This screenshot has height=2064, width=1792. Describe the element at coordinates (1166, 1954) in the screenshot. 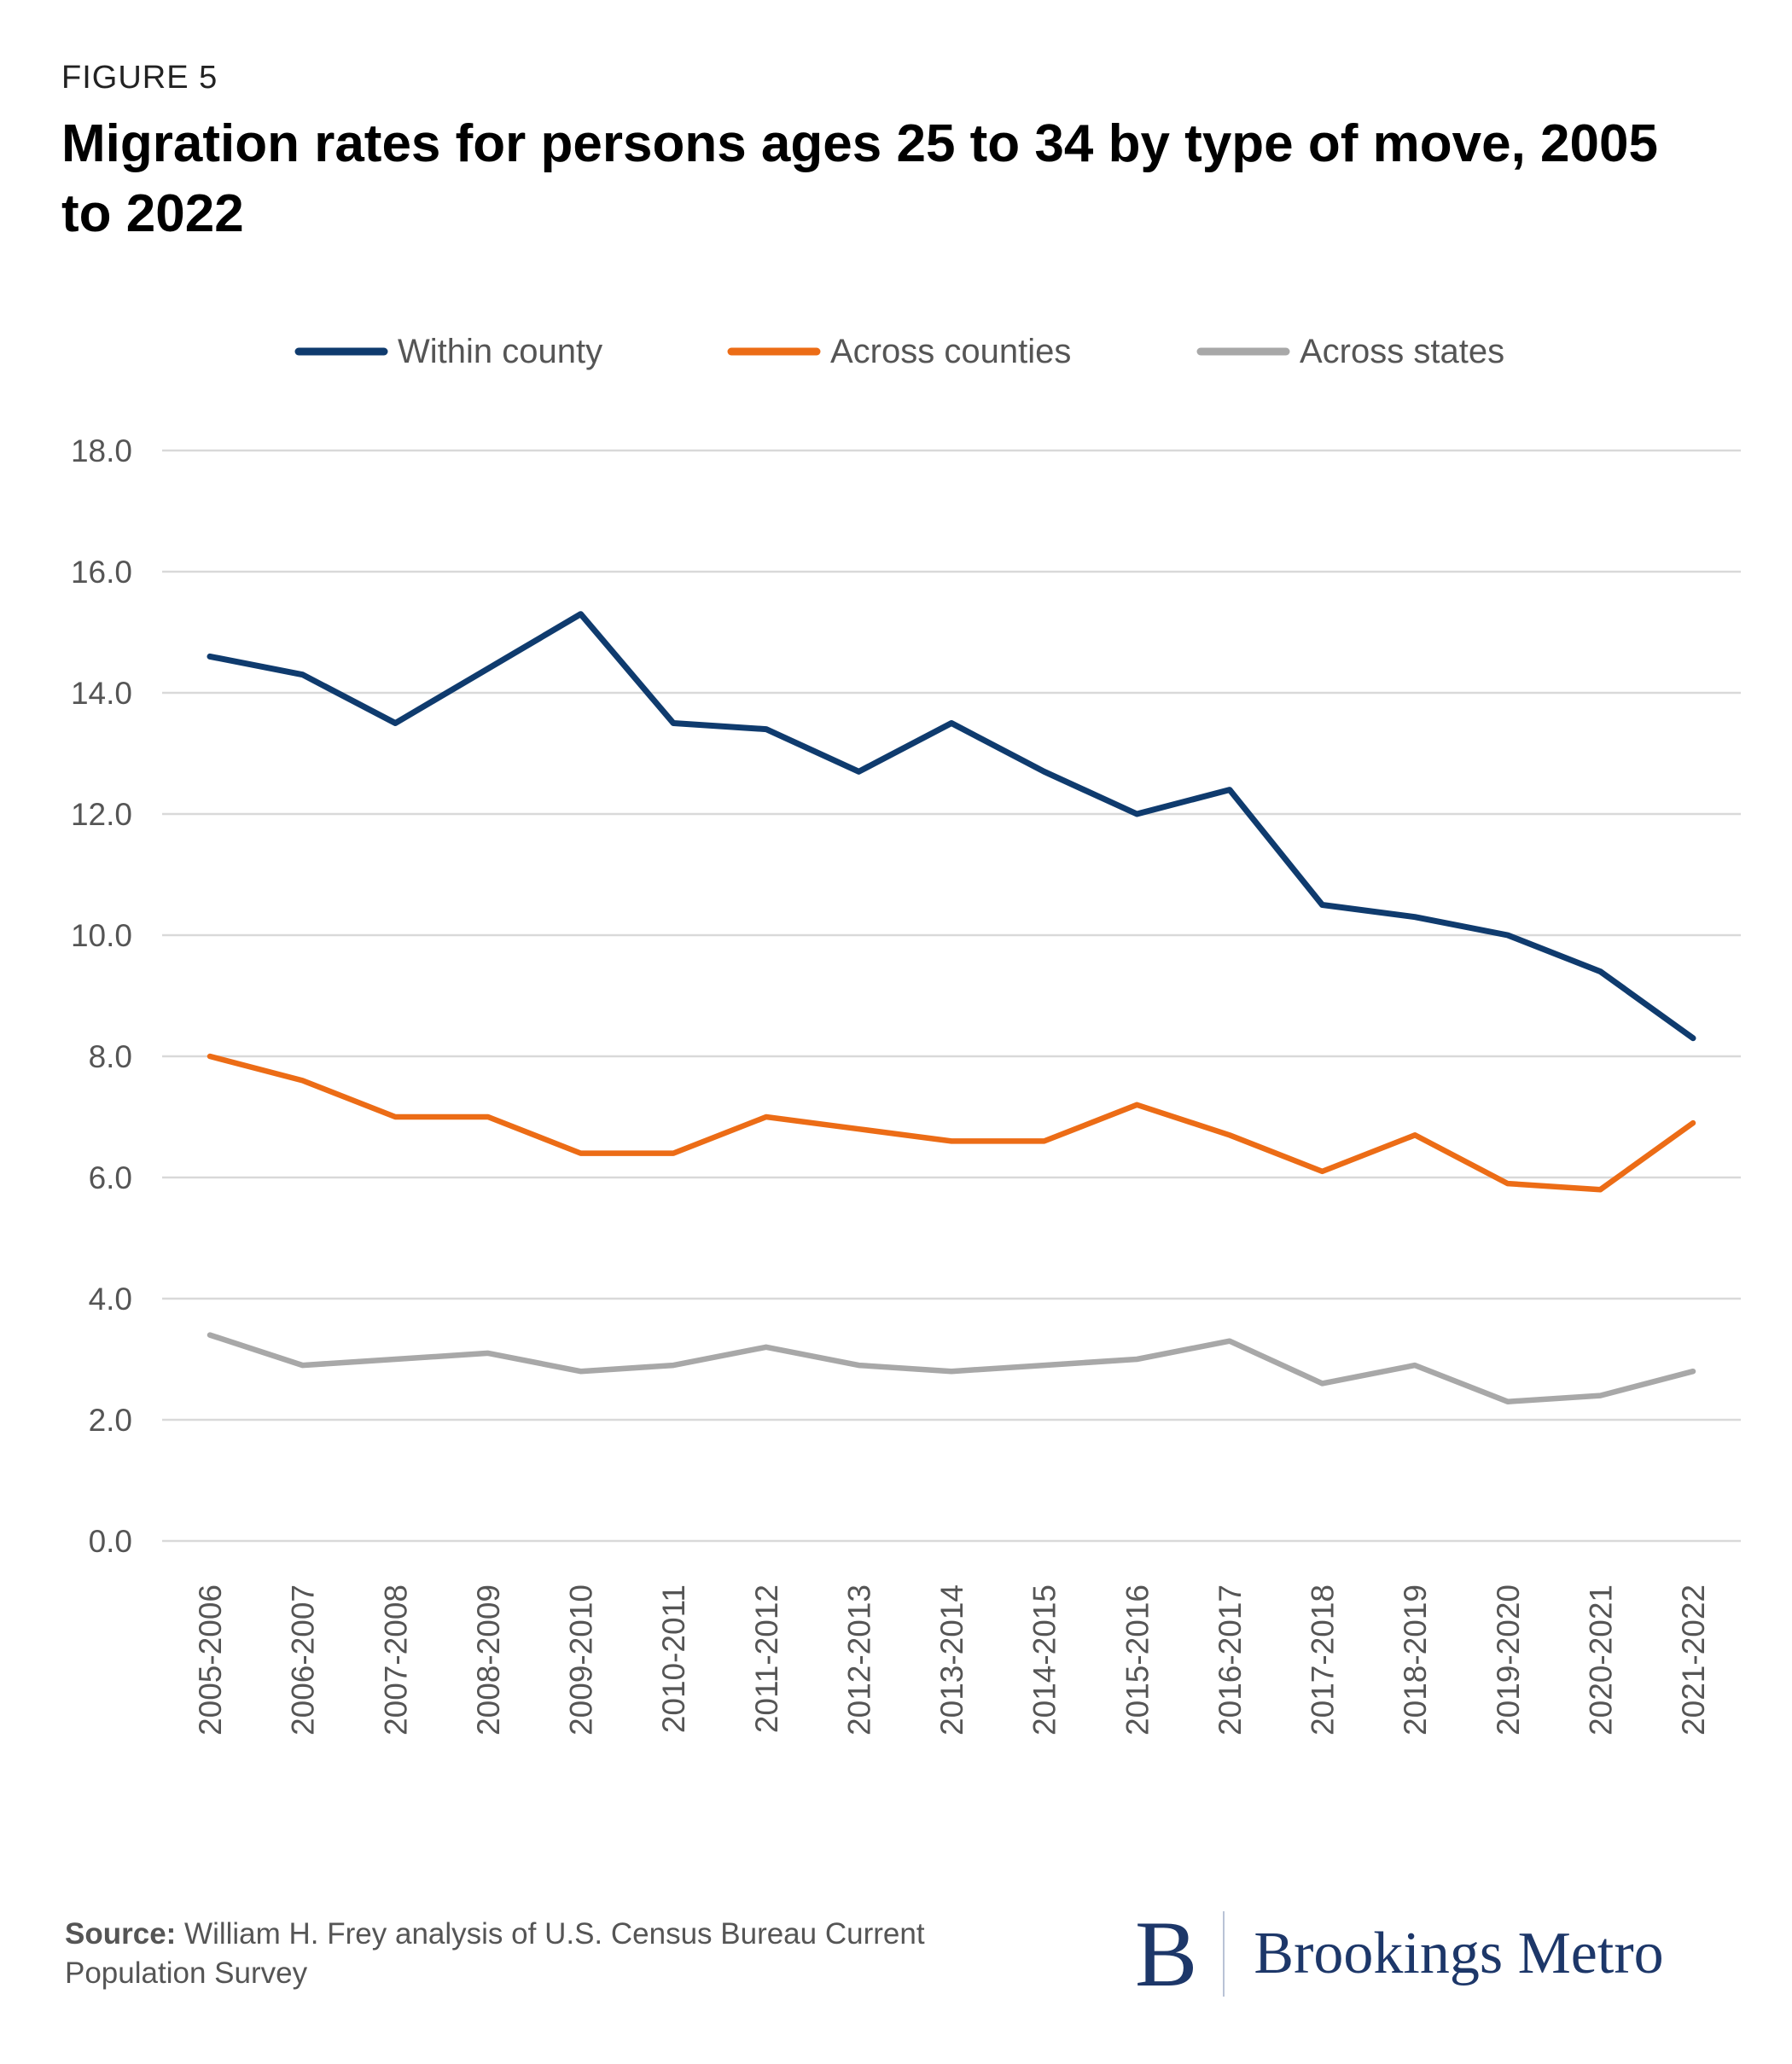

I see `logo-mark: B` at that location.